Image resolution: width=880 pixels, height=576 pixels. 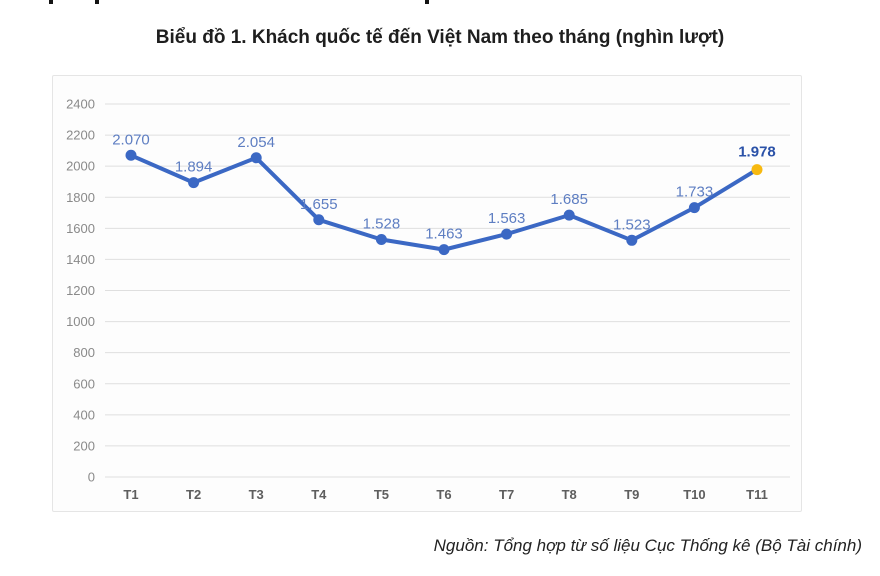 I want to click on data-point-label: 1.978, so click(x=757, y=152).